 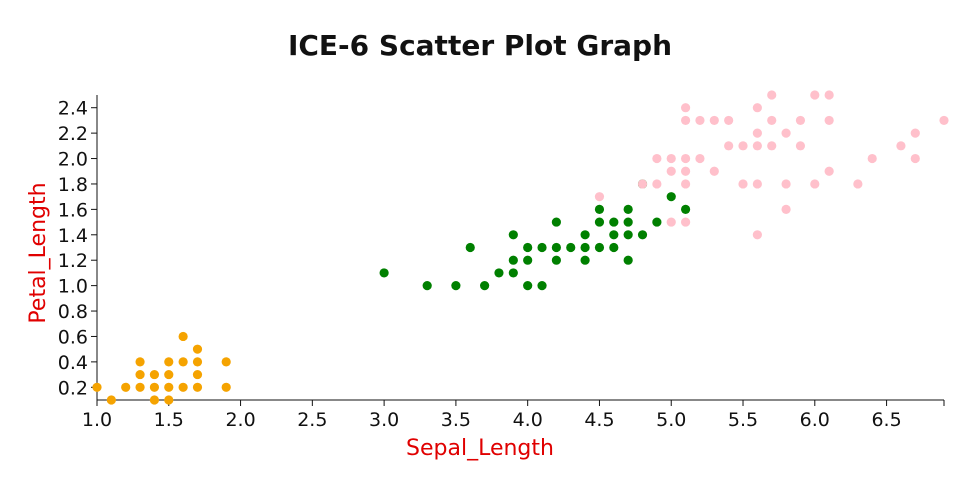 What do you see at coordinates (73, 134) in the screenshot?
I see `y-tick-label: 2.2` at bounding box center [73, 134].